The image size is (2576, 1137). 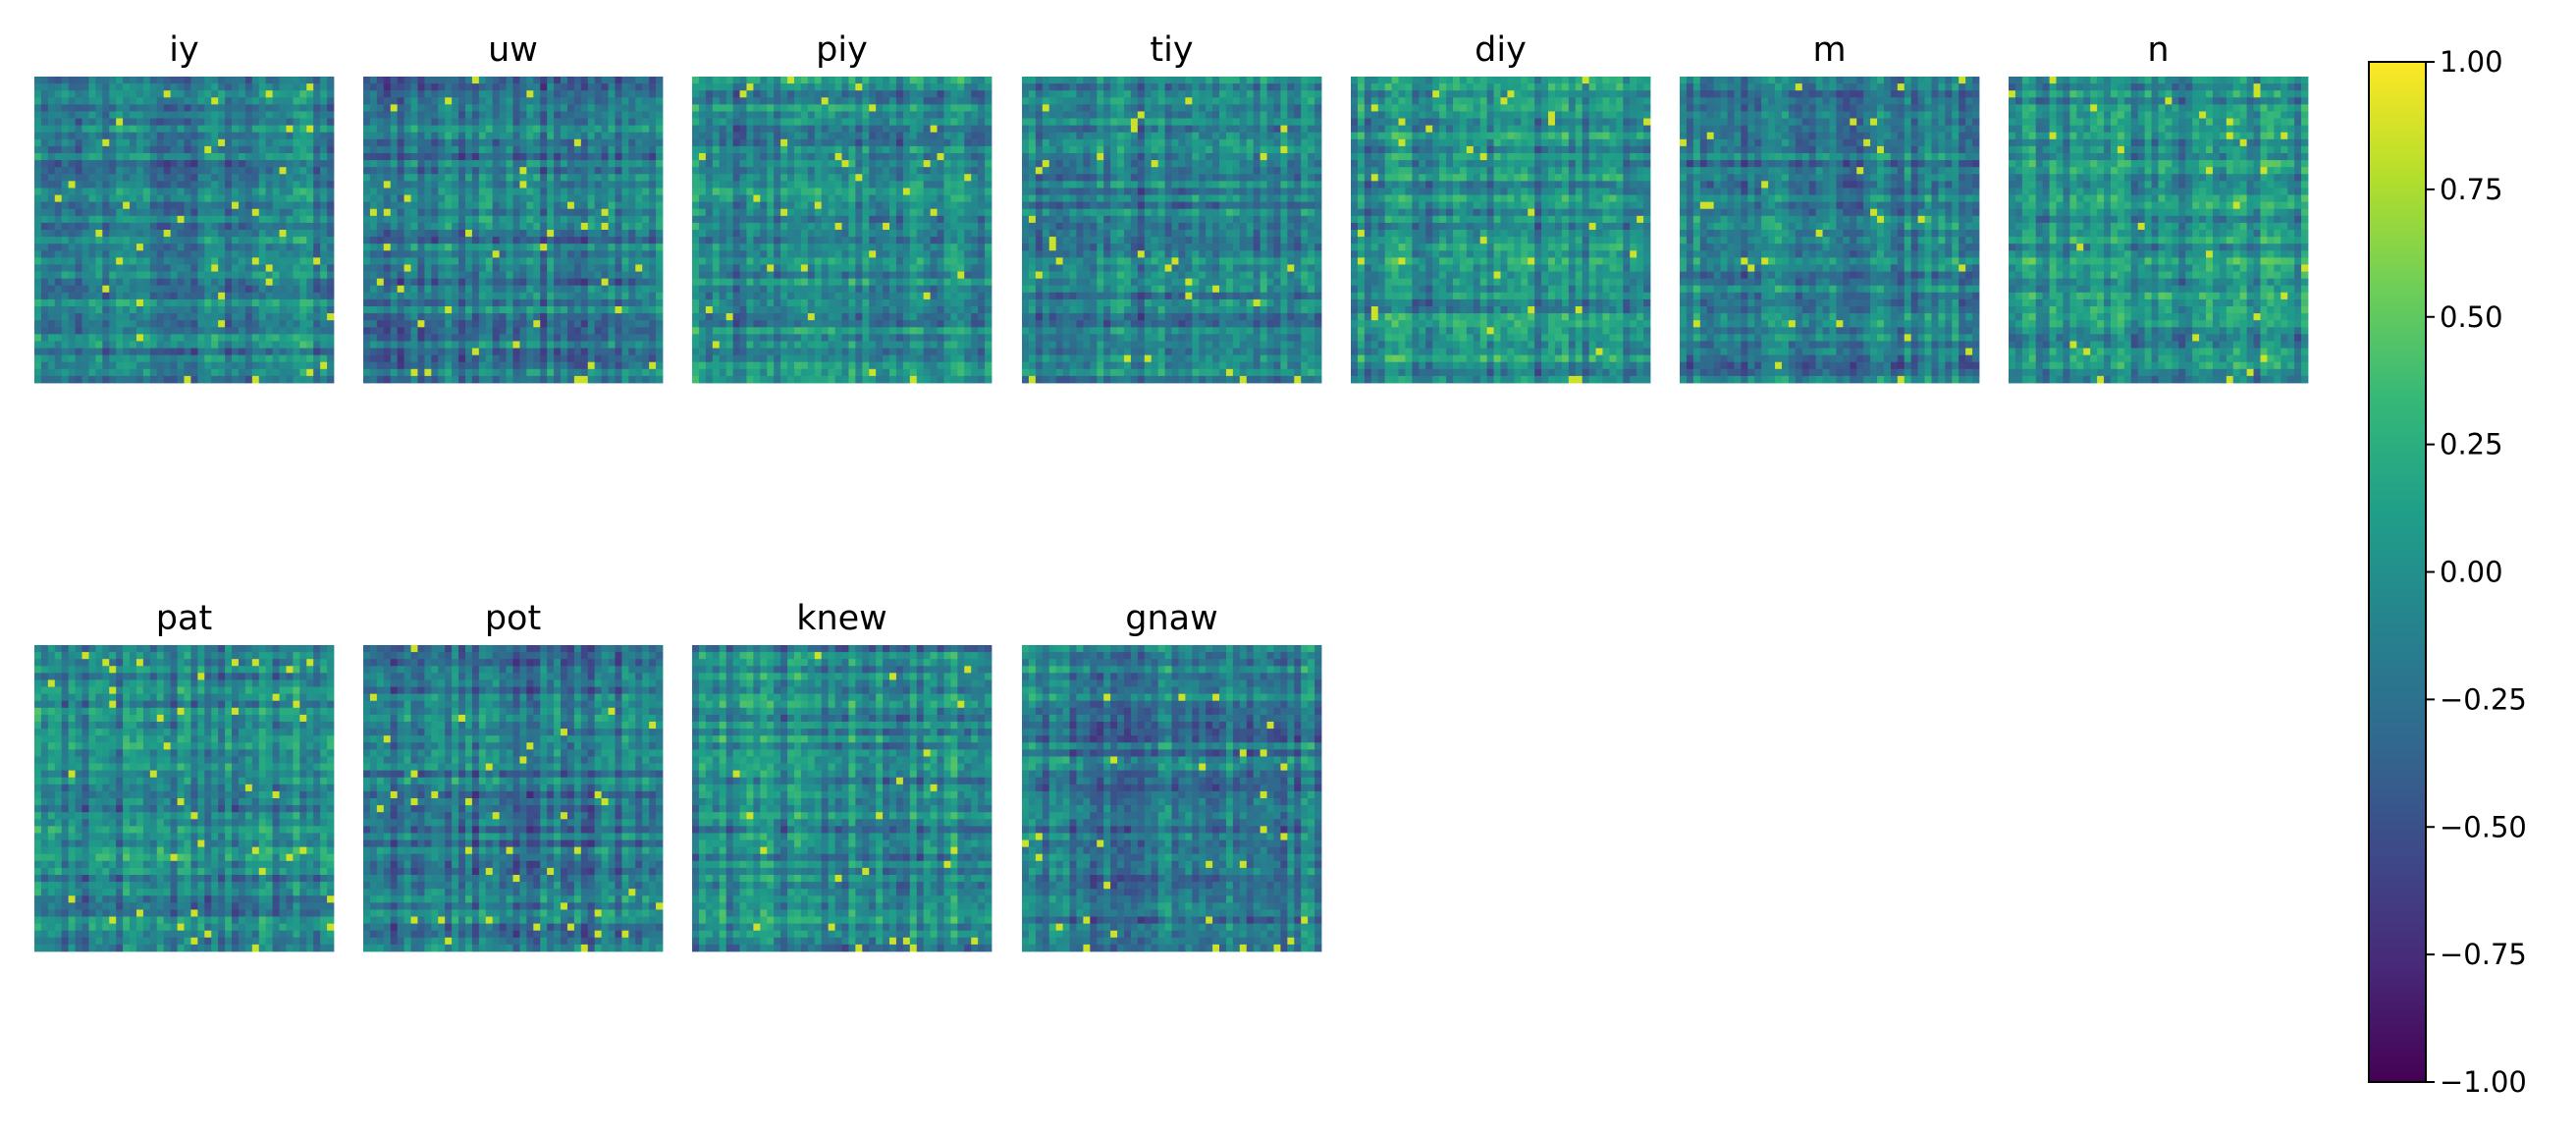 What do you see at coordinates (1829, 50) in the screenshot?
I see `panel-title: m` at bounding box center [1829, 50].